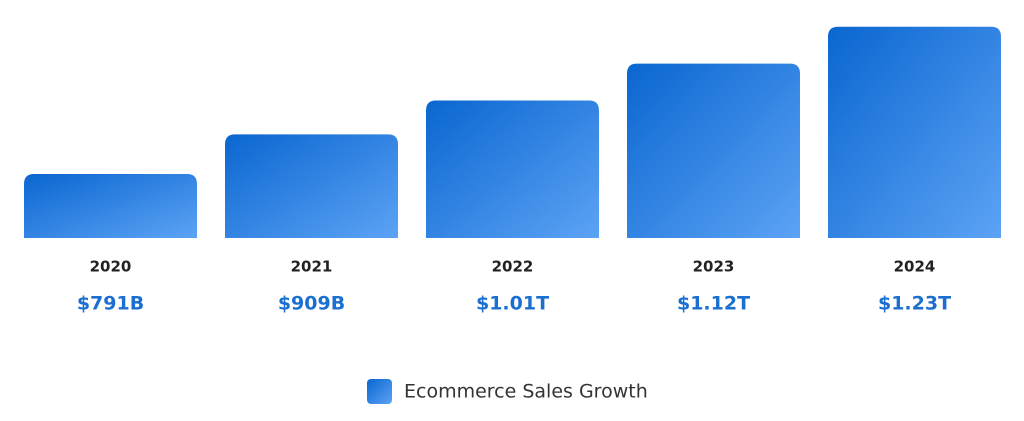  Describe the element at coordinates (713, 304) in the screenshot. I see `value-label: $1.12T` at that location.